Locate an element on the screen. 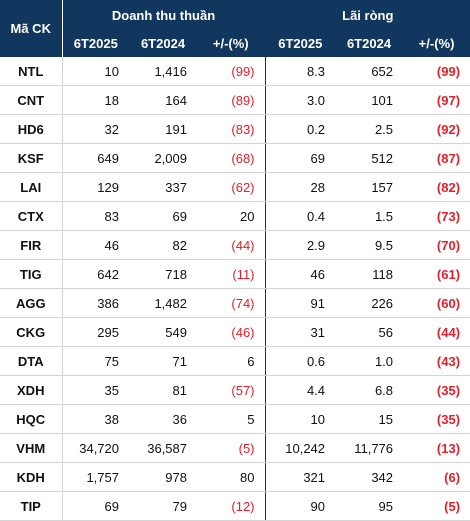 The height and width of the screenshot is (521, 470). profit-6t2025-cell: 10 is located at coordinates (300, 419).